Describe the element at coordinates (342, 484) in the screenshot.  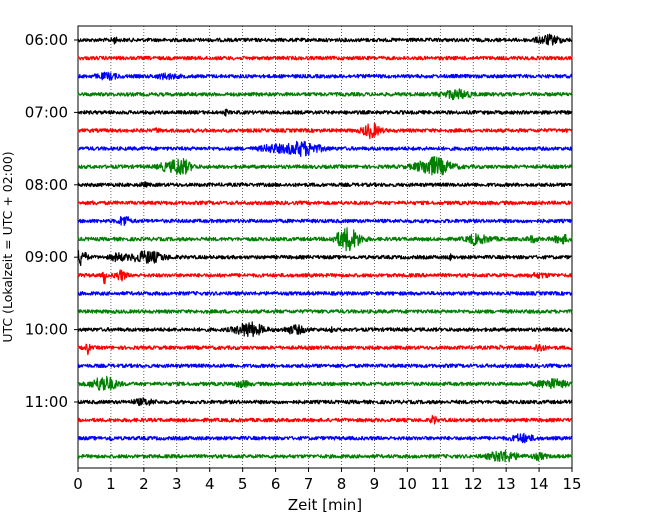
I see `x-tick-label: 8` at that location.